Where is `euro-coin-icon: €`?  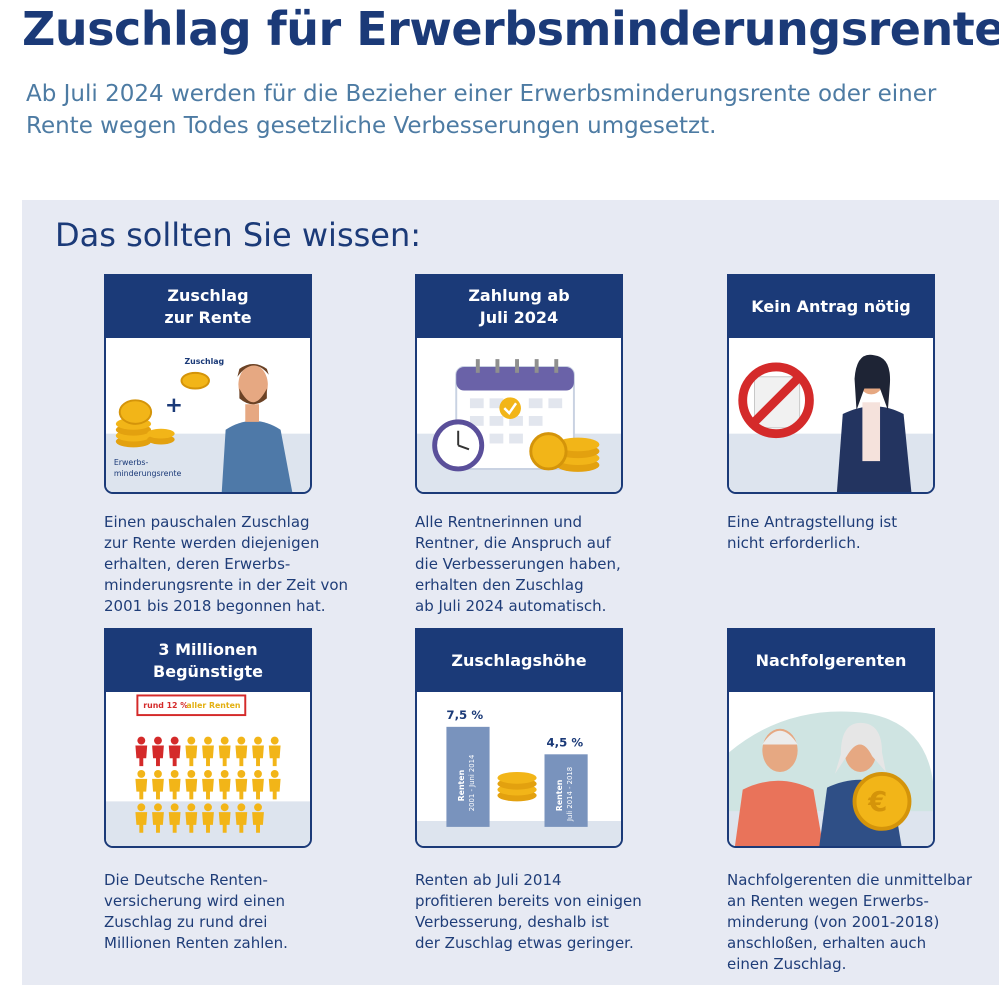 euro-coin-icon: € is located at coordinates (882, 801).